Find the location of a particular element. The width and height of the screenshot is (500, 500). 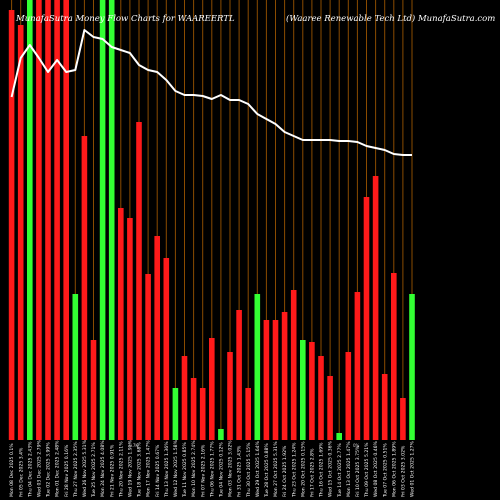

x-tick-label: Mon 20 Oct 2025 0.15% is located at coordinates (303, 469).